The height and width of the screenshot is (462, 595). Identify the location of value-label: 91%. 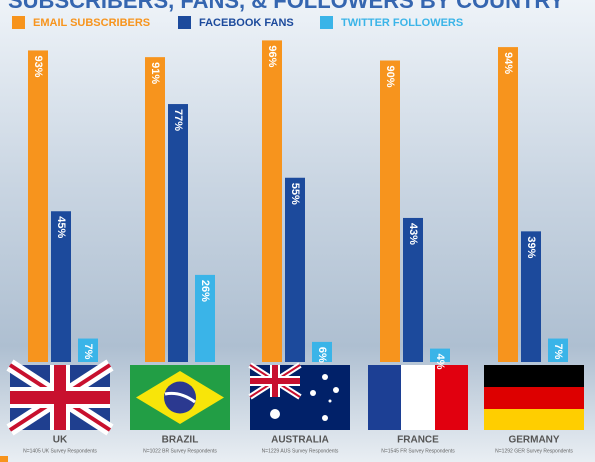
(155, 73).